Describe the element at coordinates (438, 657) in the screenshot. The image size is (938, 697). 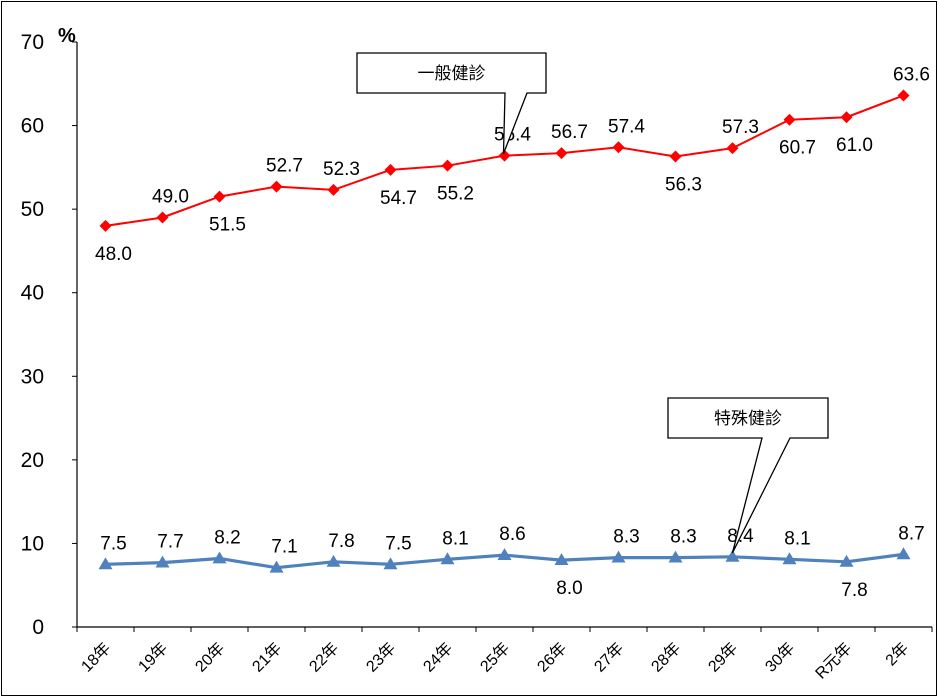
I see `x-tick-label: 24年` at that location.